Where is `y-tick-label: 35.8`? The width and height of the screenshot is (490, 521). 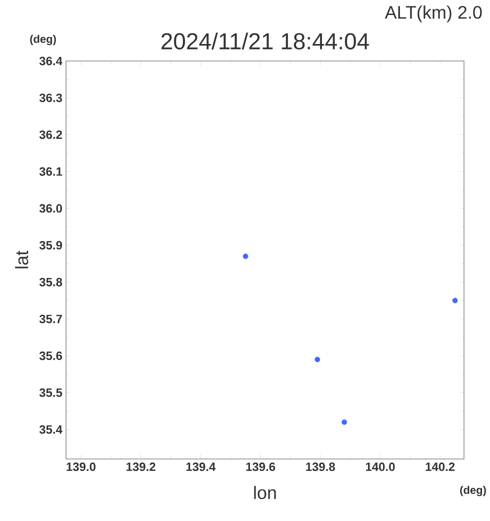 y-tick-label: 35.8 is located at coordinates (50, 282).